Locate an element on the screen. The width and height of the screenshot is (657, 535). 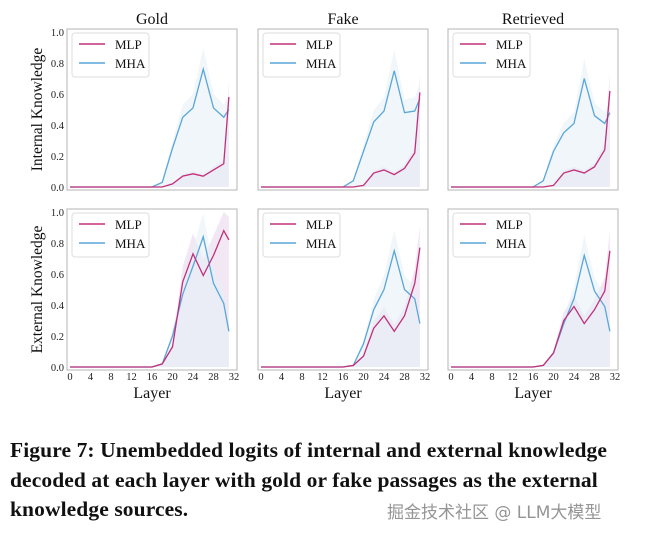
subplot-top-right: MLP MHA Retrieved is located at coordinates (533, 101).